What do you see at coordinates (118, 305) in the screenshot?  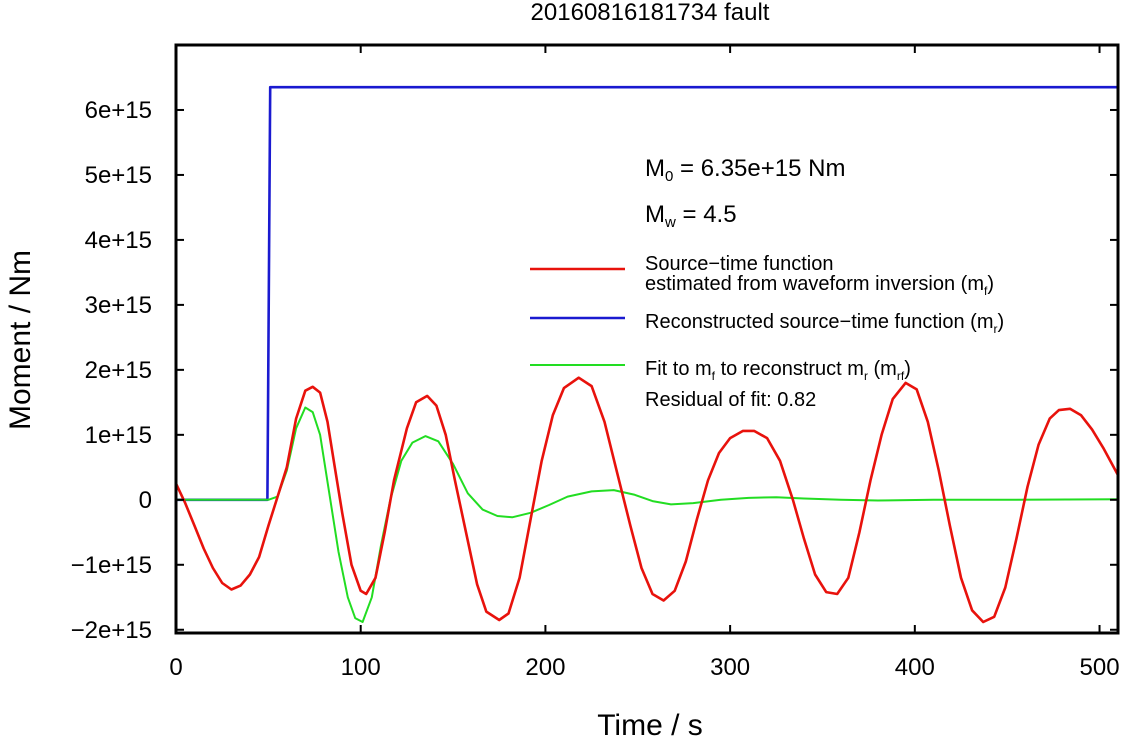 I see `y-tick-label: 3e+15` at bounding box center [118, 305].